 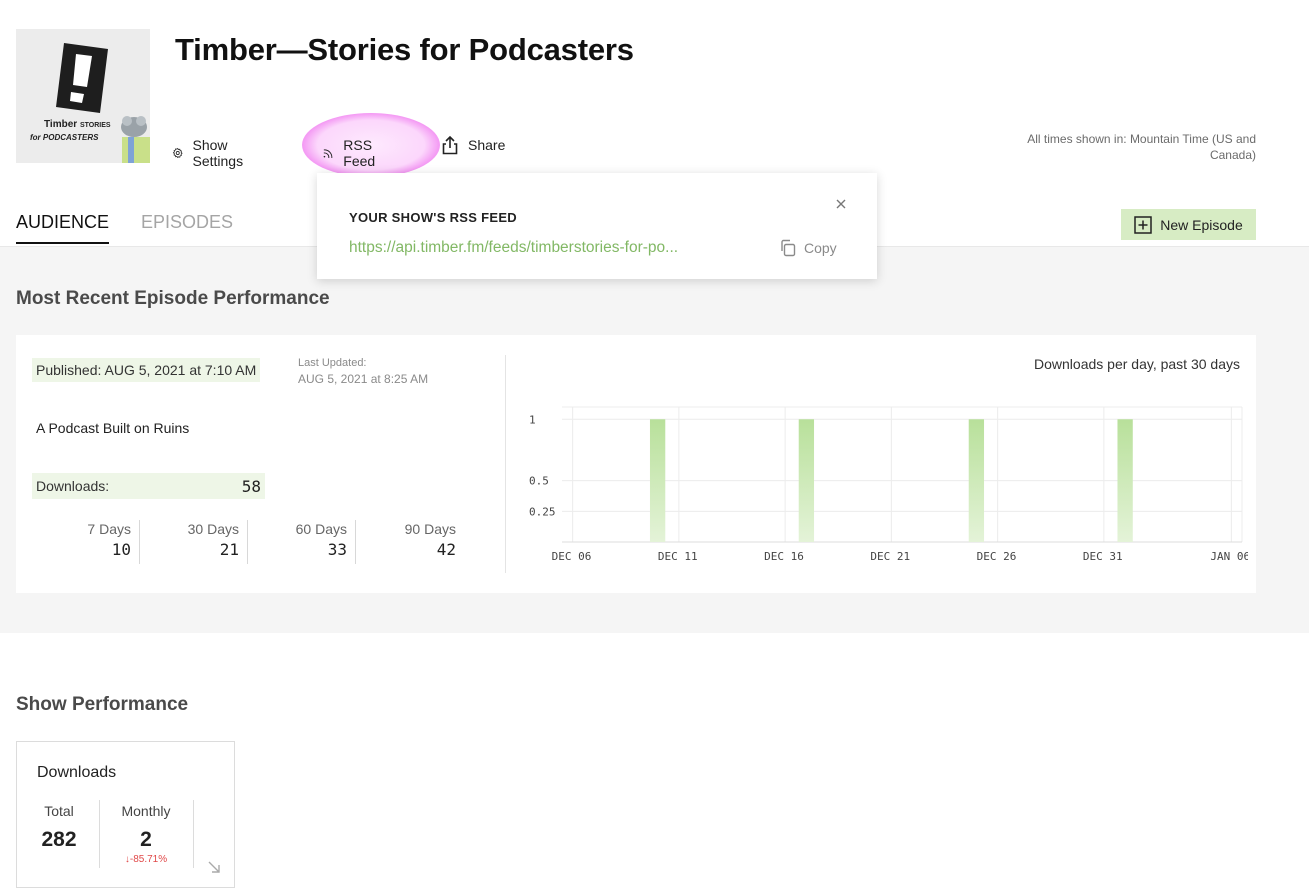 I want to click on copy-label: Copy, so click(x=820, y=248).